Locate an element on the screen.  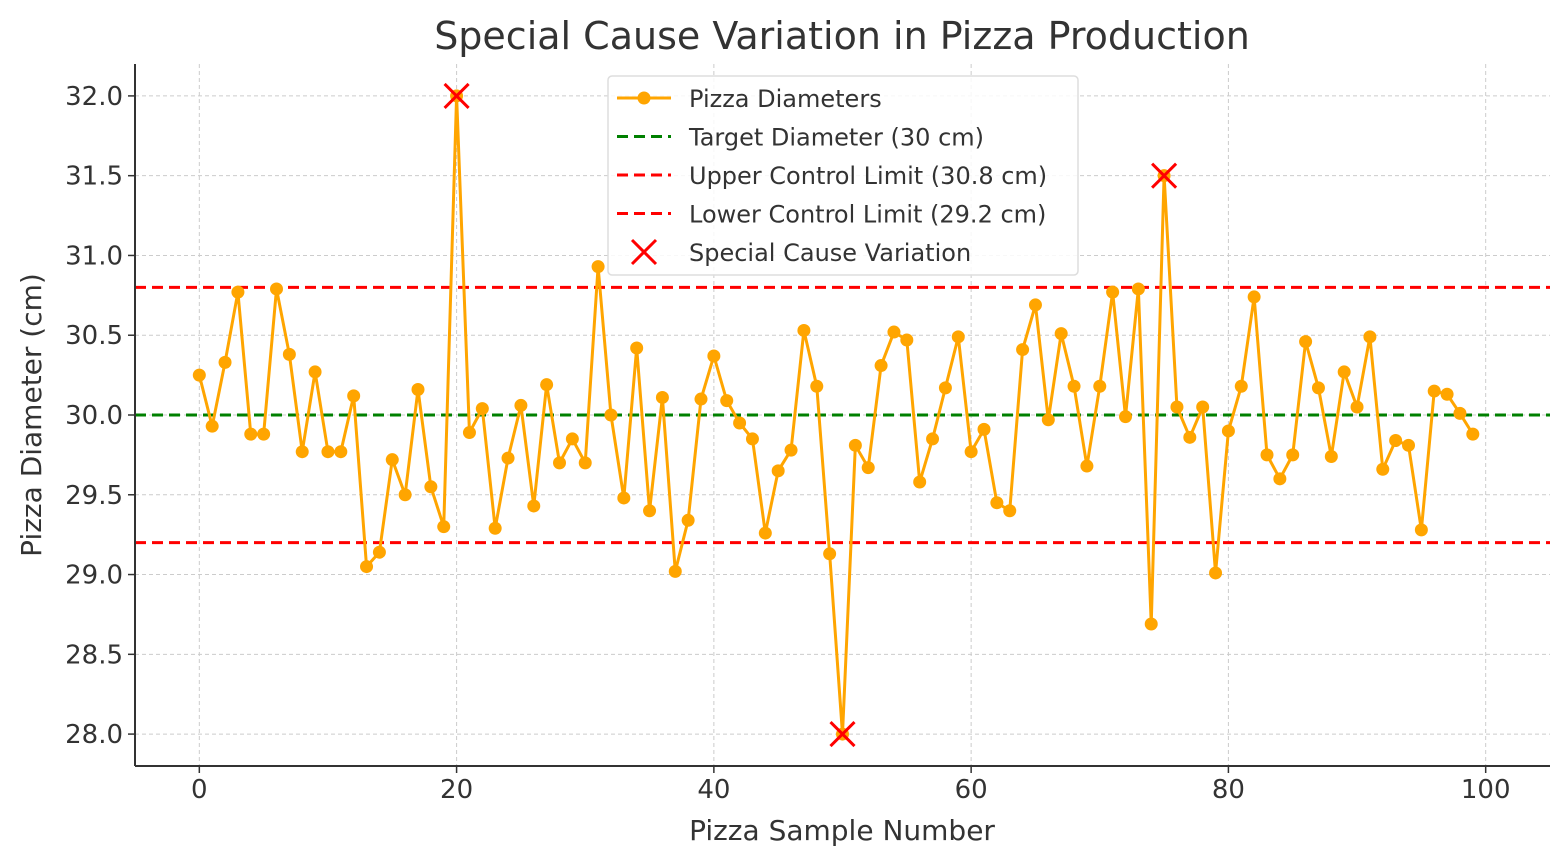
x-tick-label: 60 is located at coordinates (971, 790).